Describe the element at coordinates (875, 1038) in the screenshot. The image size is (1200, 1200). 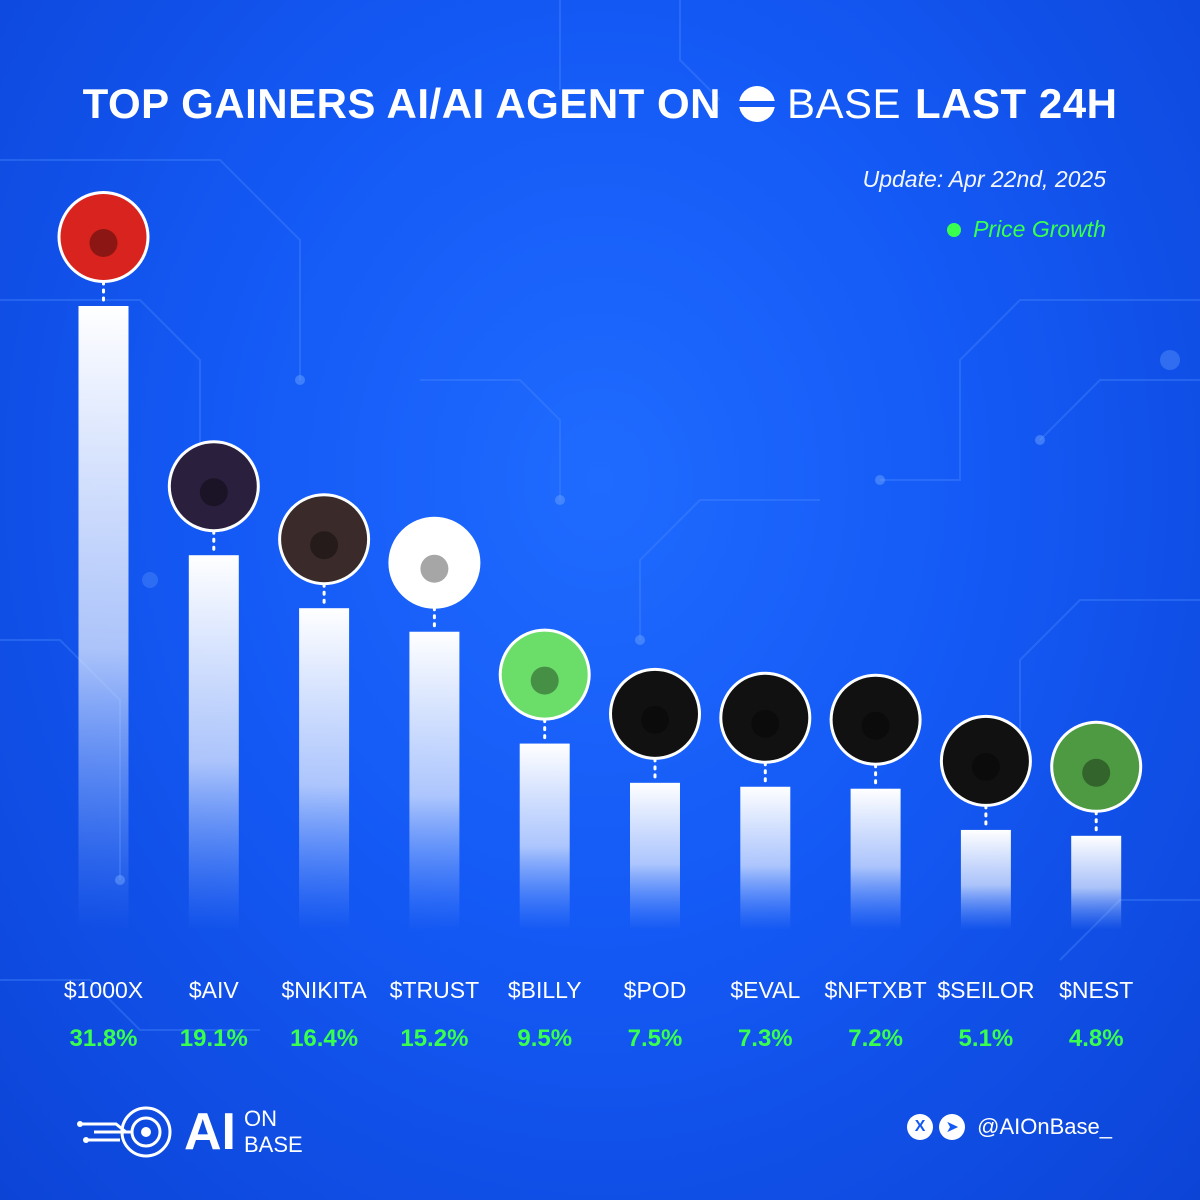
I see `value-label: 7.2%` at that location.